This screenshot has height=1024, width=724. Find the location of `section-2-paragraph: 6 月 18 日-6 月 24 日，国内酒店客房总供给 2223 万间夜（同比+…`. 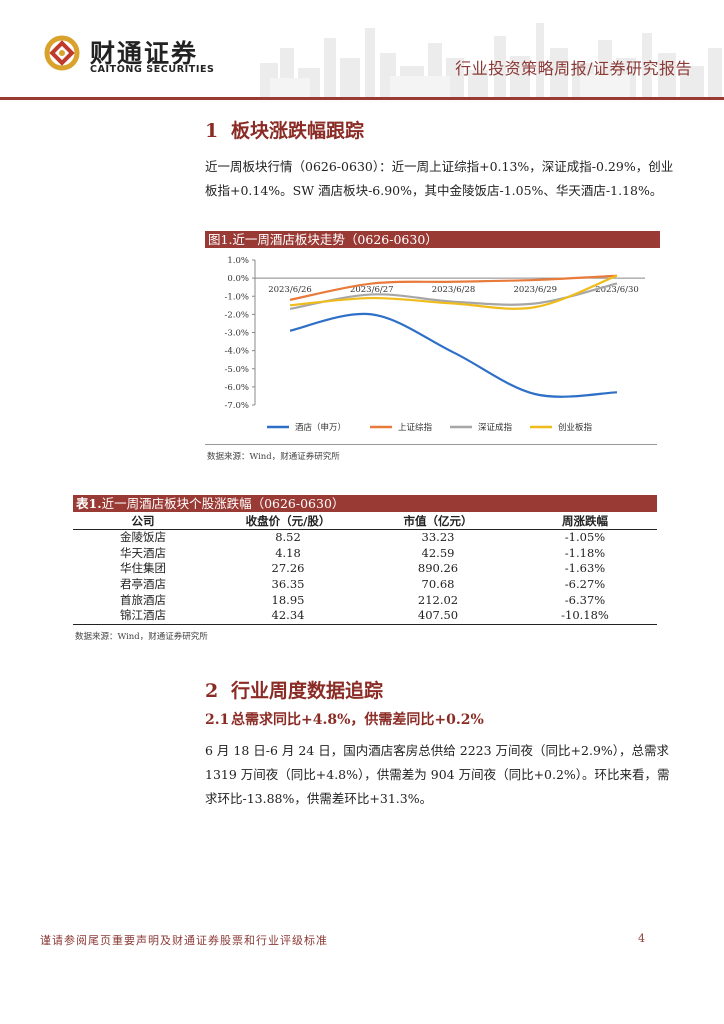

section-2-paragraph: 6 月 18 日-6 月 24 日，国内酒店客房总供给 2223 万间夜（同比+… is located at coordinates (440, 775).